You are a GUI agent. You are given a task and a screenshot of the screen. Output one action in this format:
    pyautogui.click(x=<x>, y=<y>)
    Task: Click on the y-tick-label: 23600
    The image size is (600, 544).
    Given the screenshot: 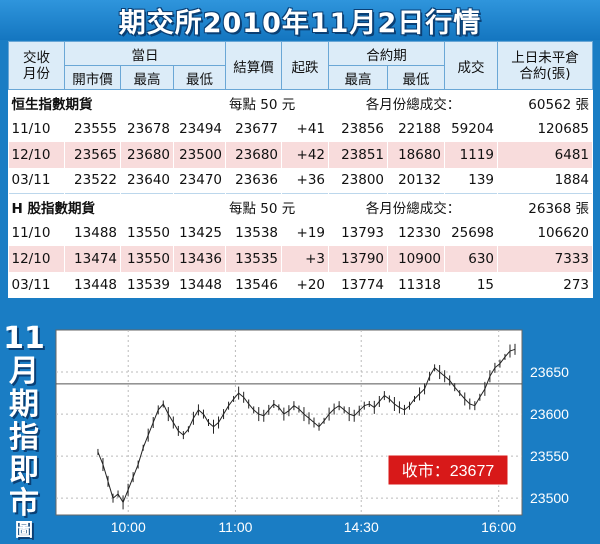 What is the action you would take?
    pyautogui.click(x=549, y=414)
    